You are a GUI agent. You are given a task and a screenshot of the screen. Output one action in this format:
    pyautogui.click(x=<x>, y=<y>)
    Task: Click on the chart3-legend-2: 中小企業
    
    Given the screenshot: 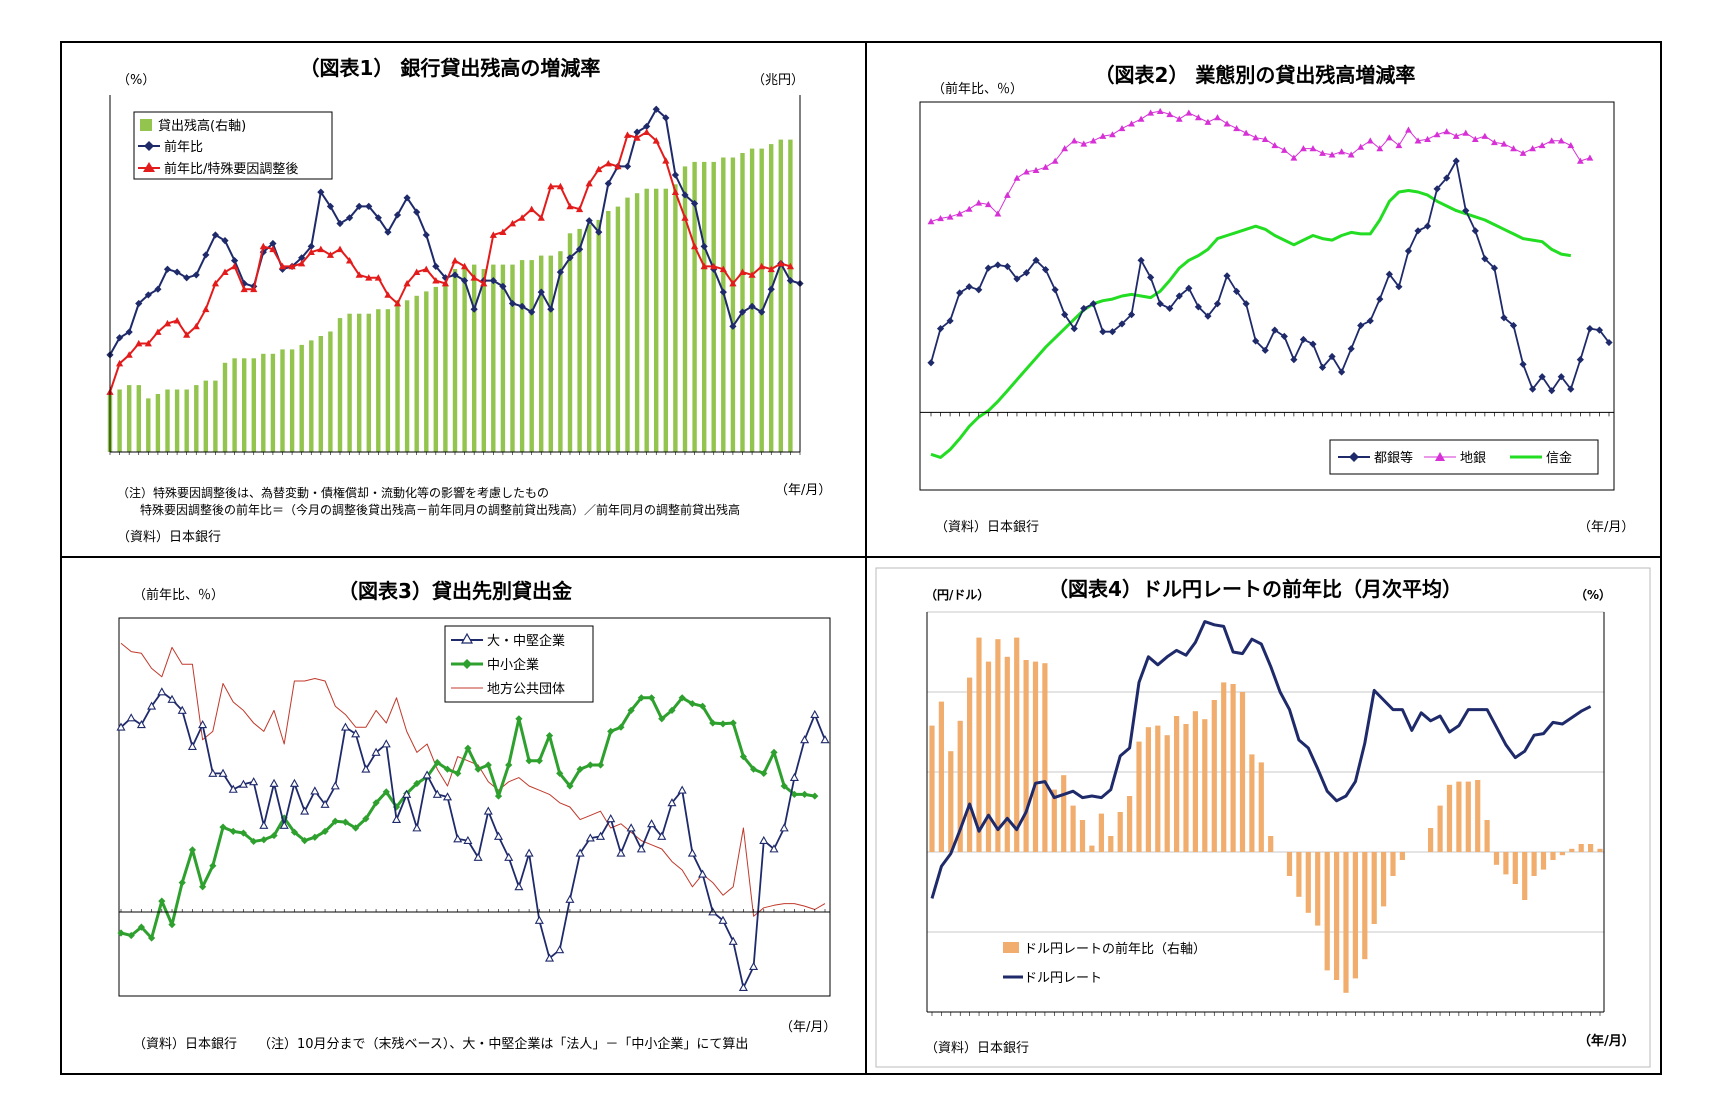 What is the action you would take?
    pyautogui.click(x=513, y=665)
    